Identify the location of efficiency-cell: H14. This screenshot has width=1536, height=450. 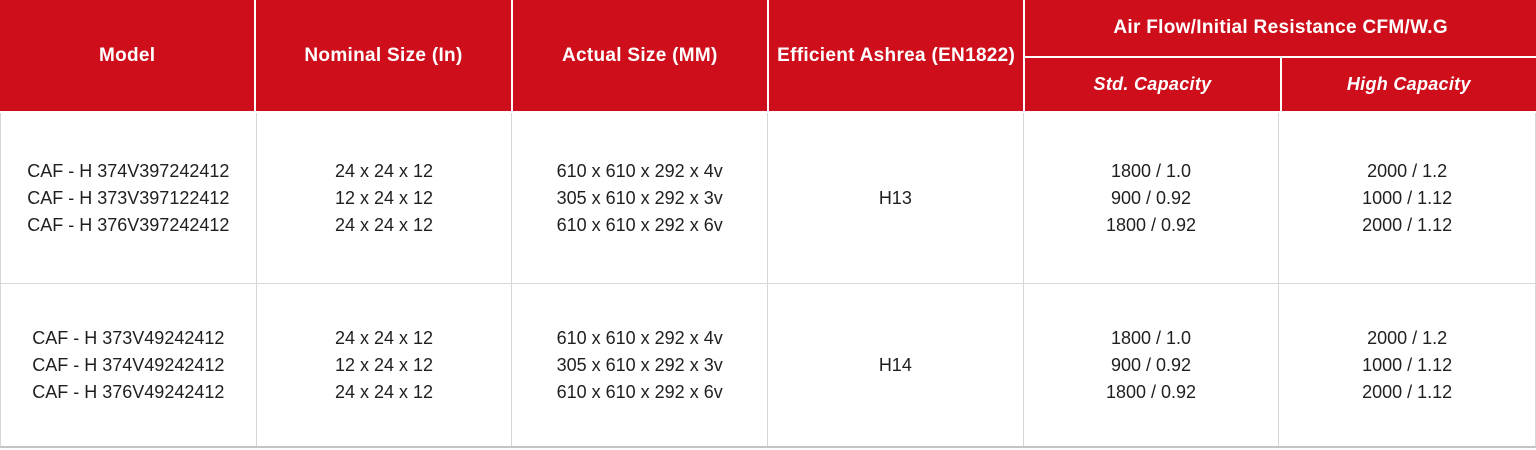
(896, 365).